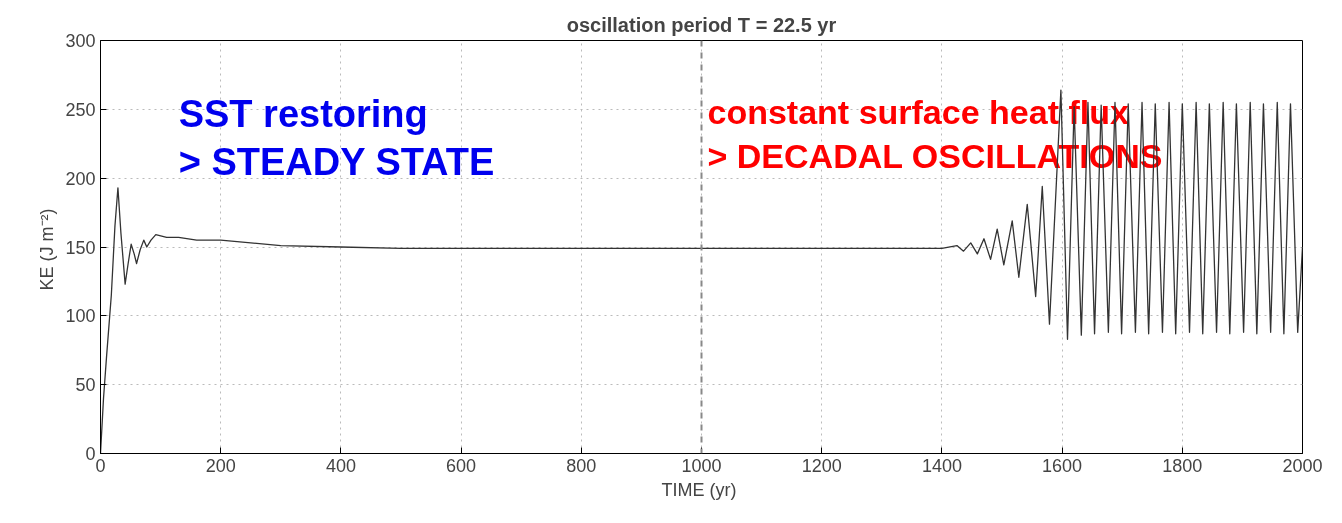 This screenshot has height=523, width=1342. I want to click on x-tick-label: 1600, so click(1062, 465).